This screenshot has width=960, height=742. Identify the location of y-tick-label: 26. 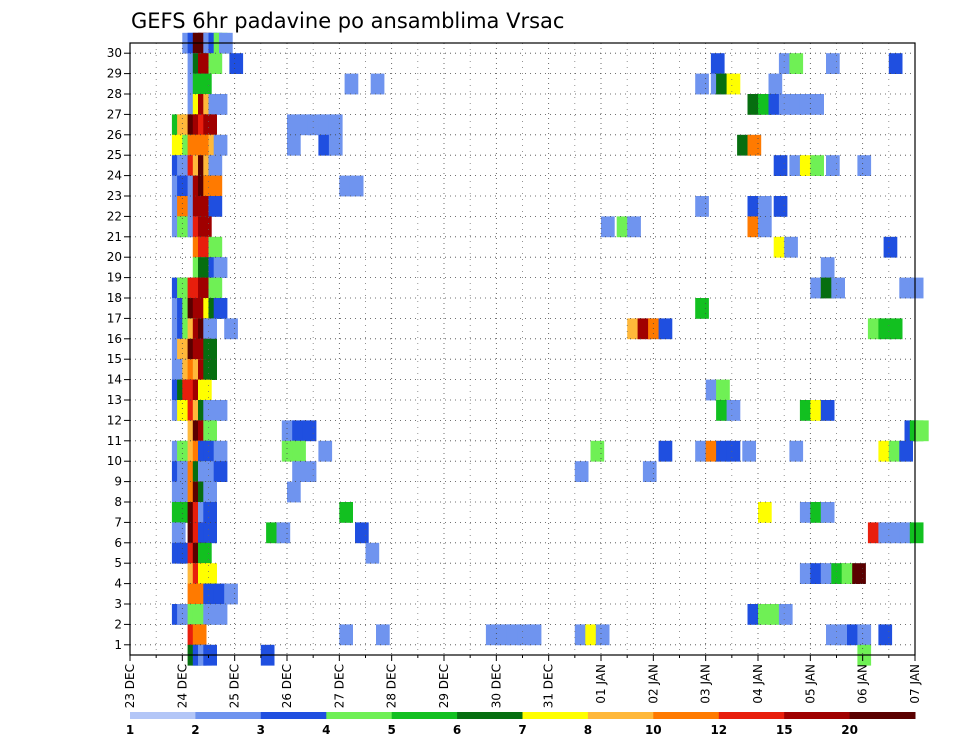
(114, 135).